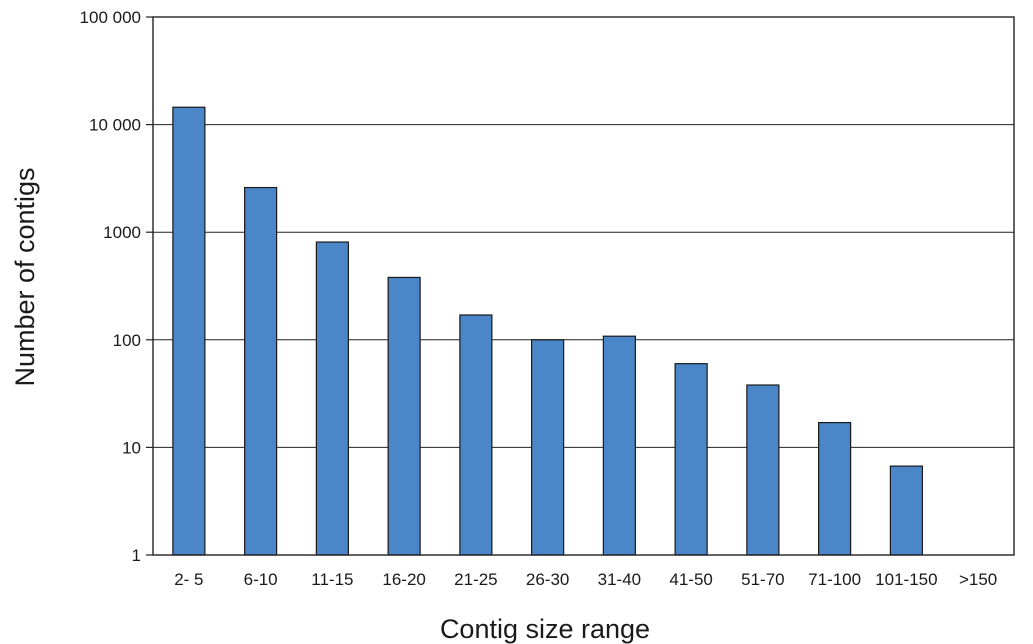  Describe the element at coordinates (131, 447) in the screenshot. I see `y-tick-label: 10` at that location.